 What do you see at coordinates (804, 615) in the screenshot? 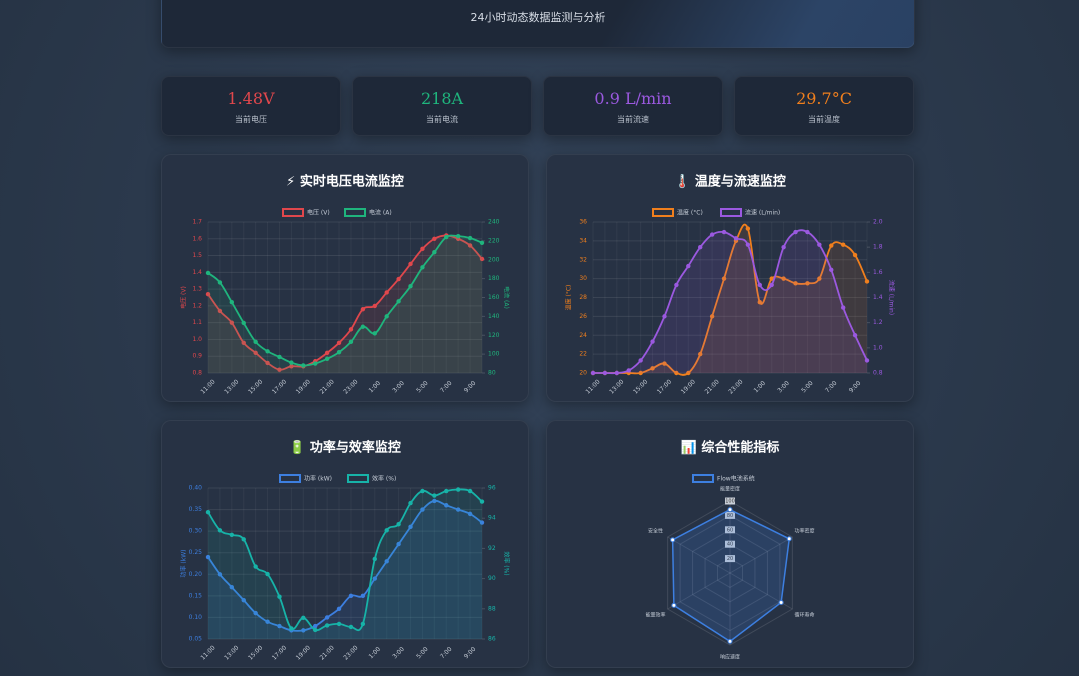
I see `radar-axis-label: 循环寿命` at bounding box center [804, 615].